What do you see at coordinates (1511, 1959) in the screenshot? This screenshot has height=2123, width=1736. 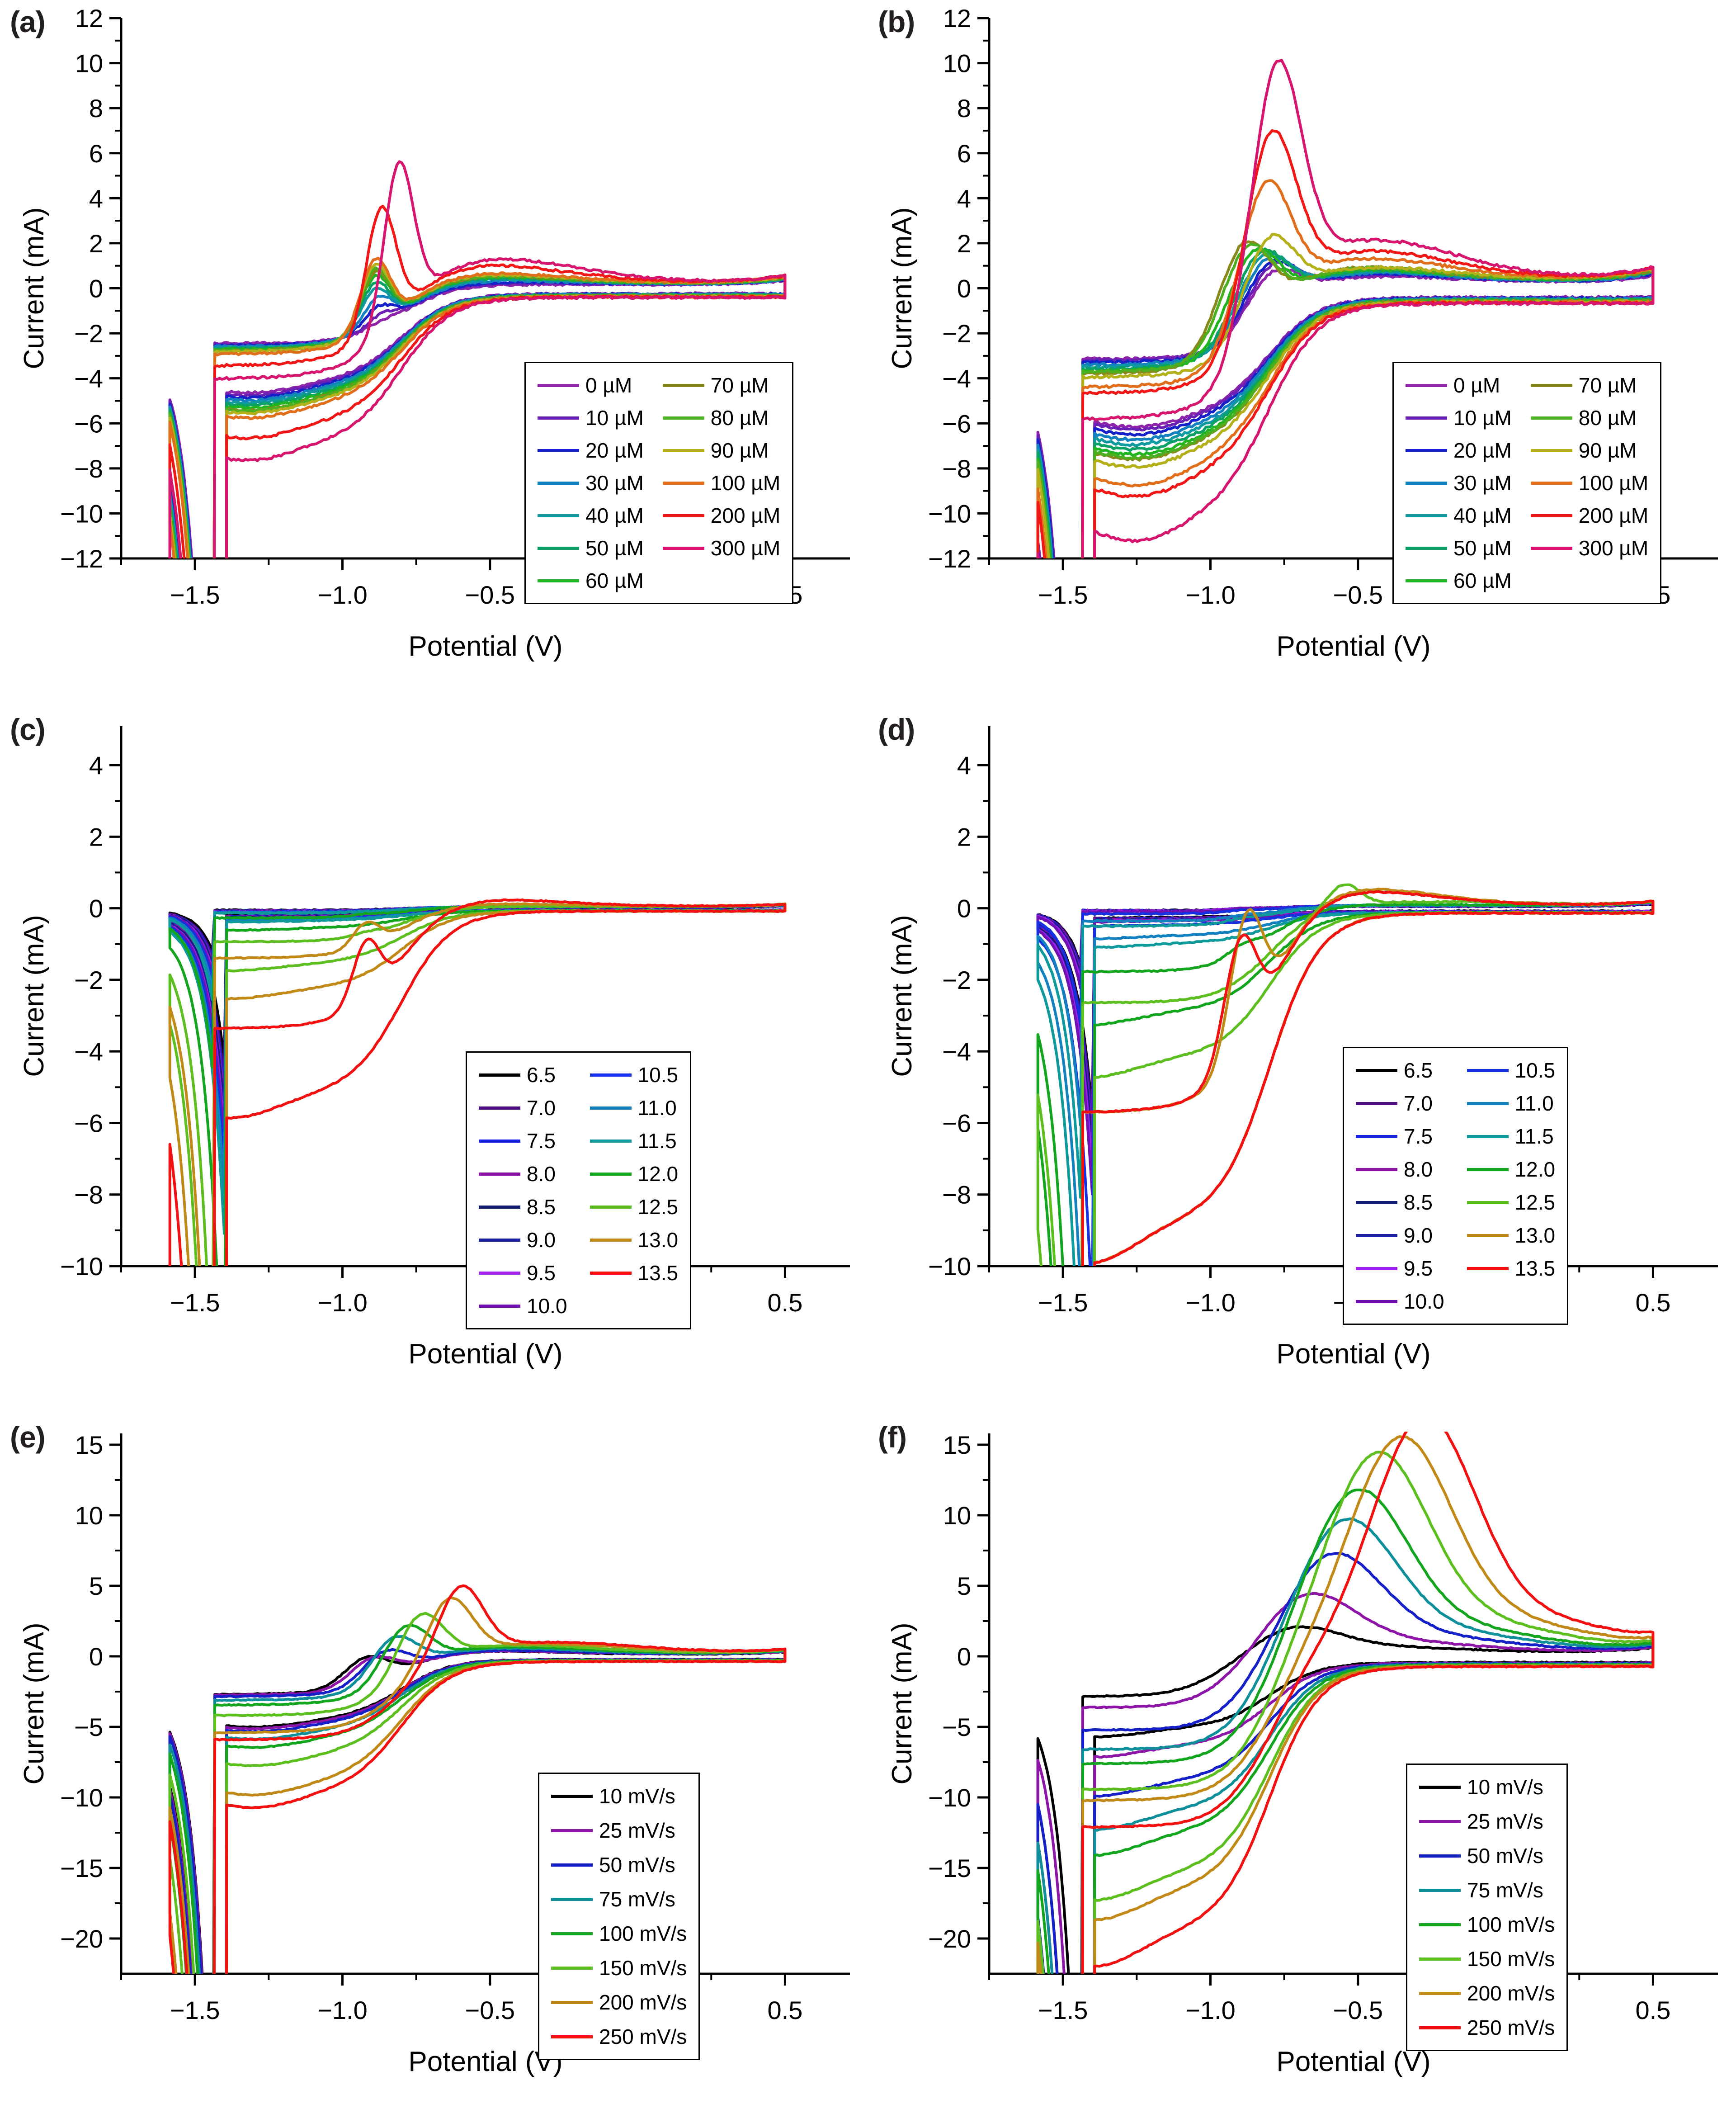 I see `legend-label: 150 mV/s` at bounding box center [1511, 1959].